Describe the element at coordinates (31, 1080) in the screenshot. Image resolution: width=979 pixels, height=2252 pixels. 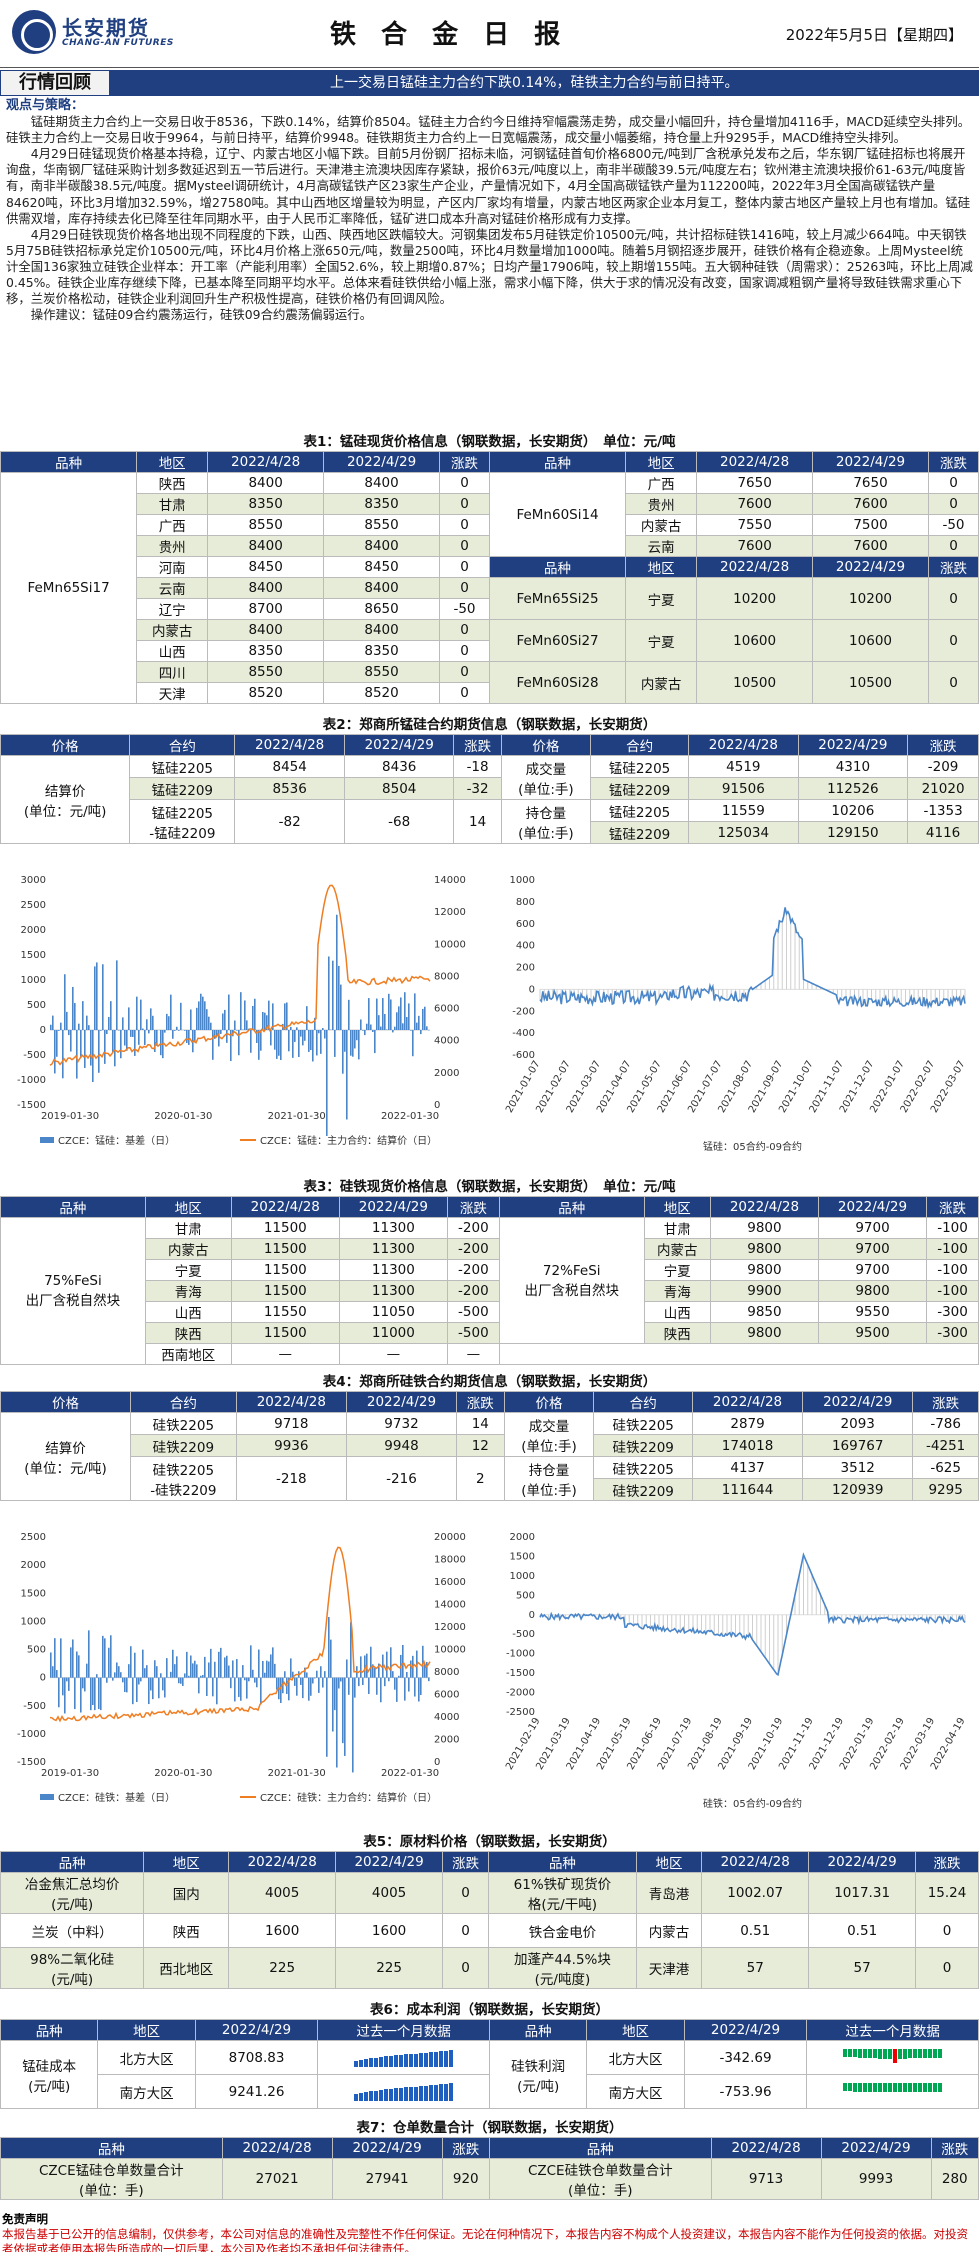
I see `left-tick-label: -1000` at that location.